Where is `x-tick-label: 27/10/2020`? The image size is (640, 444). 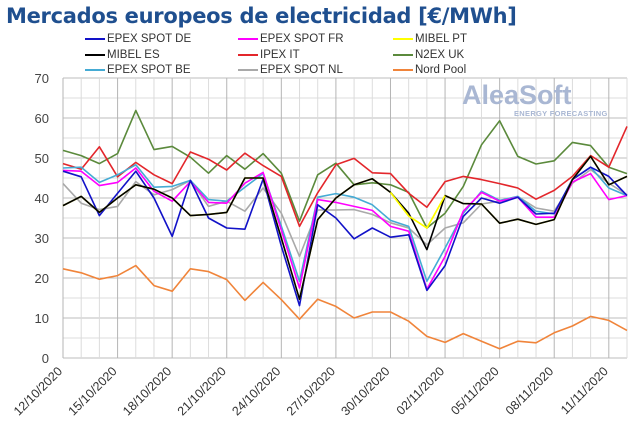
x-tick-label: 27/10/2020 is located at coordinates (311, 391).